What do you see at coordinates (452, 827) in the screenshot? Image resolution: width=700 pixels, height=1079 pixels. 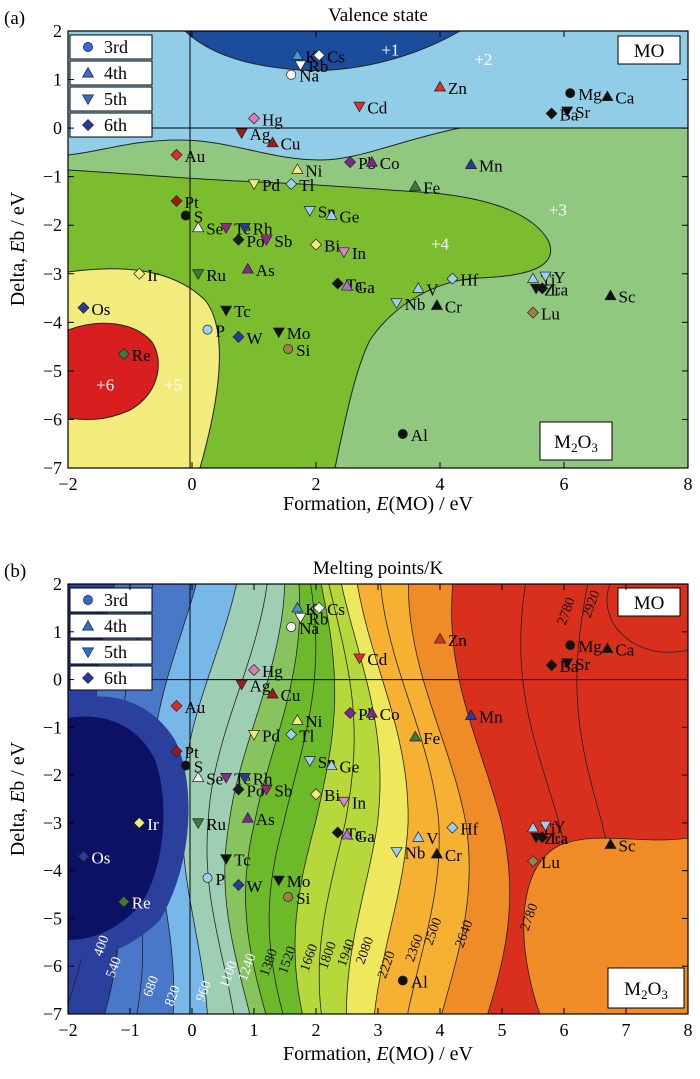 I see `marker-hf` at bounding box center [452, 827].